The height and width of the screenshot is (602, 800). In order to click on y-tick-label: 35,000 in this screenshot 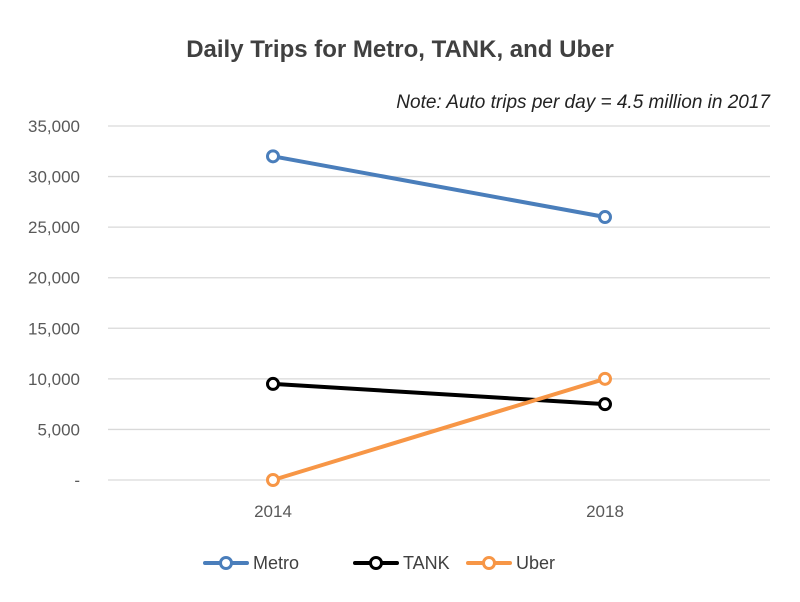, I will do `click(54, 126)`.